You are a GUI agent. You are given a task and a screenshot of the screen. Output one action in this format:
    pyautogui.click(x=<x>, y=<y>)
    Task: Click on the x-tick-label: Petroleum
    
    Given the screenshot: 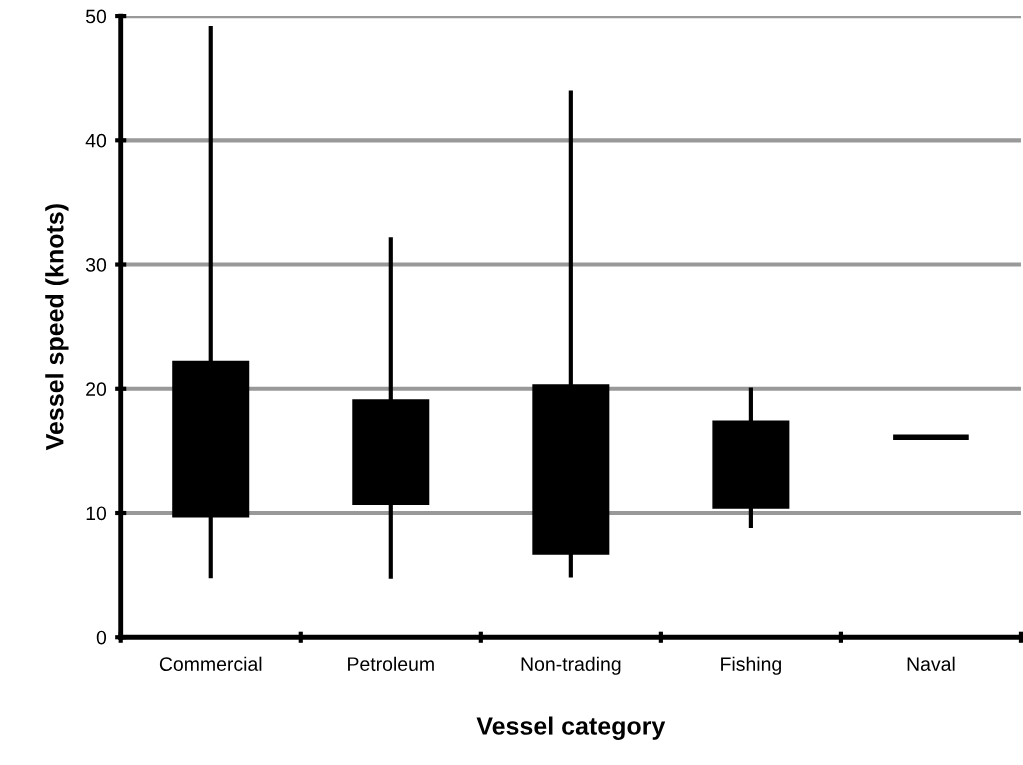 What is the action you would take?
    pyautogui.click(x=391, y=663)
    